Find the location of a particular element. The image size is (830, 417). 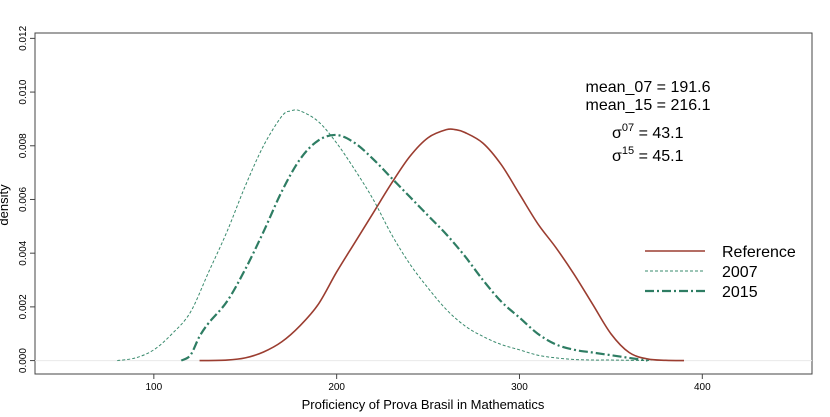

y-tick-label: 0.006 is located at coordinates (23, 199).